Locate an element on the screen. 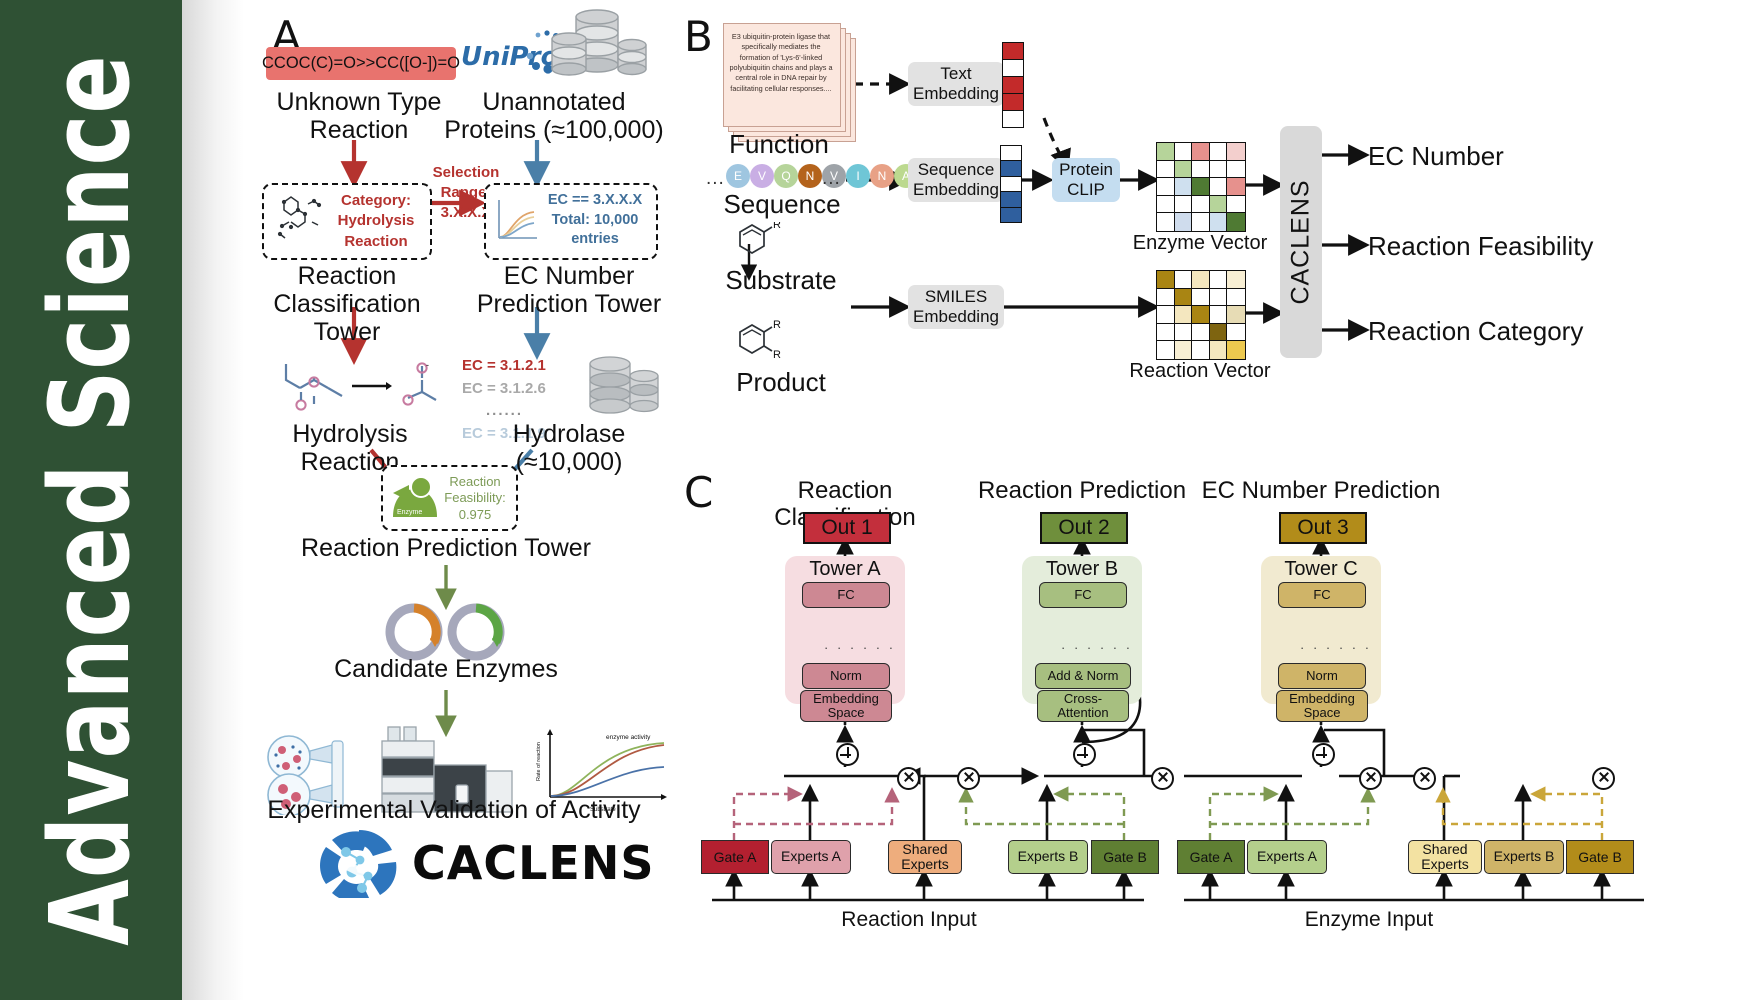  reaction-classification-box is located at coordinates (347, 221).